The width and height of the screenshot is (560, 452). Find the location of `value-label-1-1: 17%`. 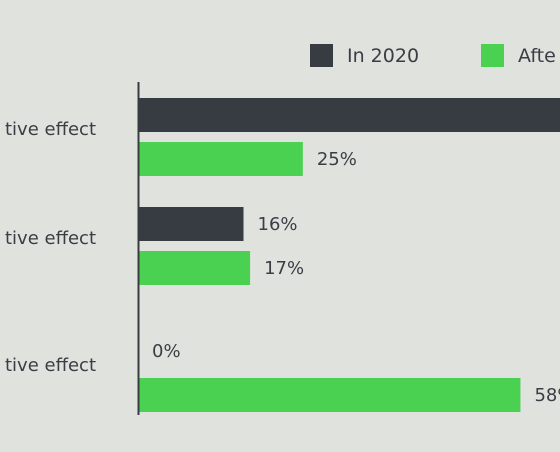

value-label-1-1: 17% is located at coordinates (284, 268).